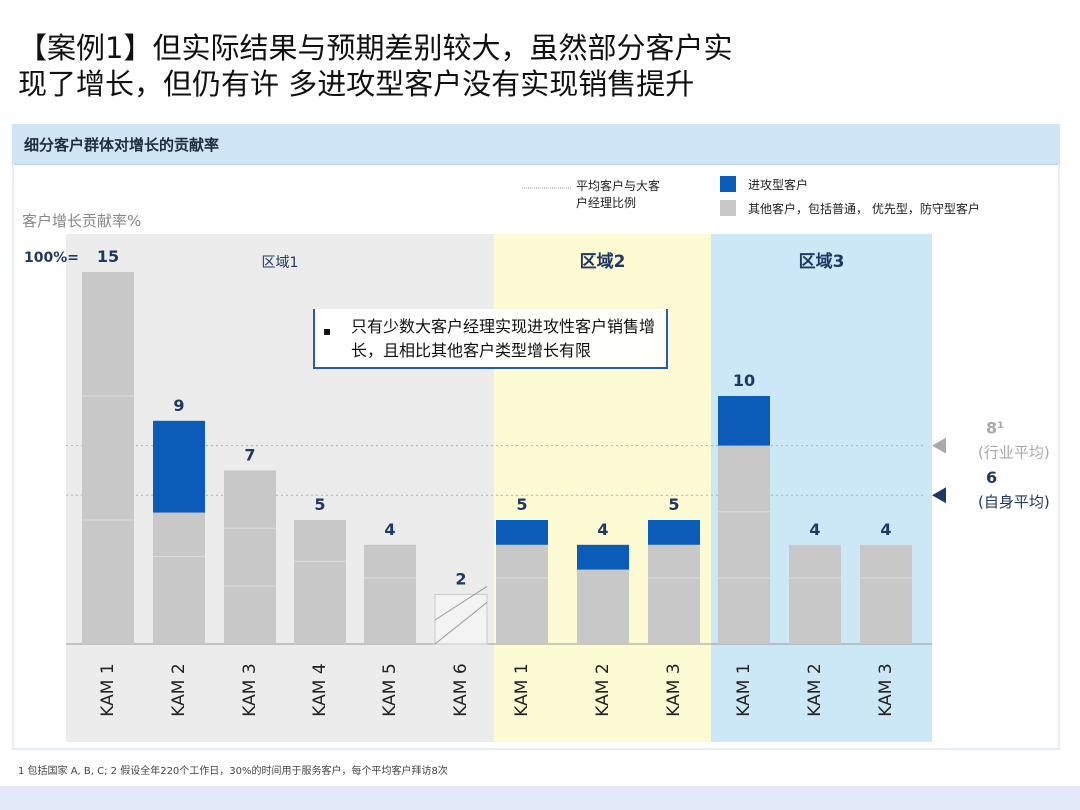  Describe the element at coordinates (249, 454) in the screenshot. I see `bar-total-label: 7` at that location.